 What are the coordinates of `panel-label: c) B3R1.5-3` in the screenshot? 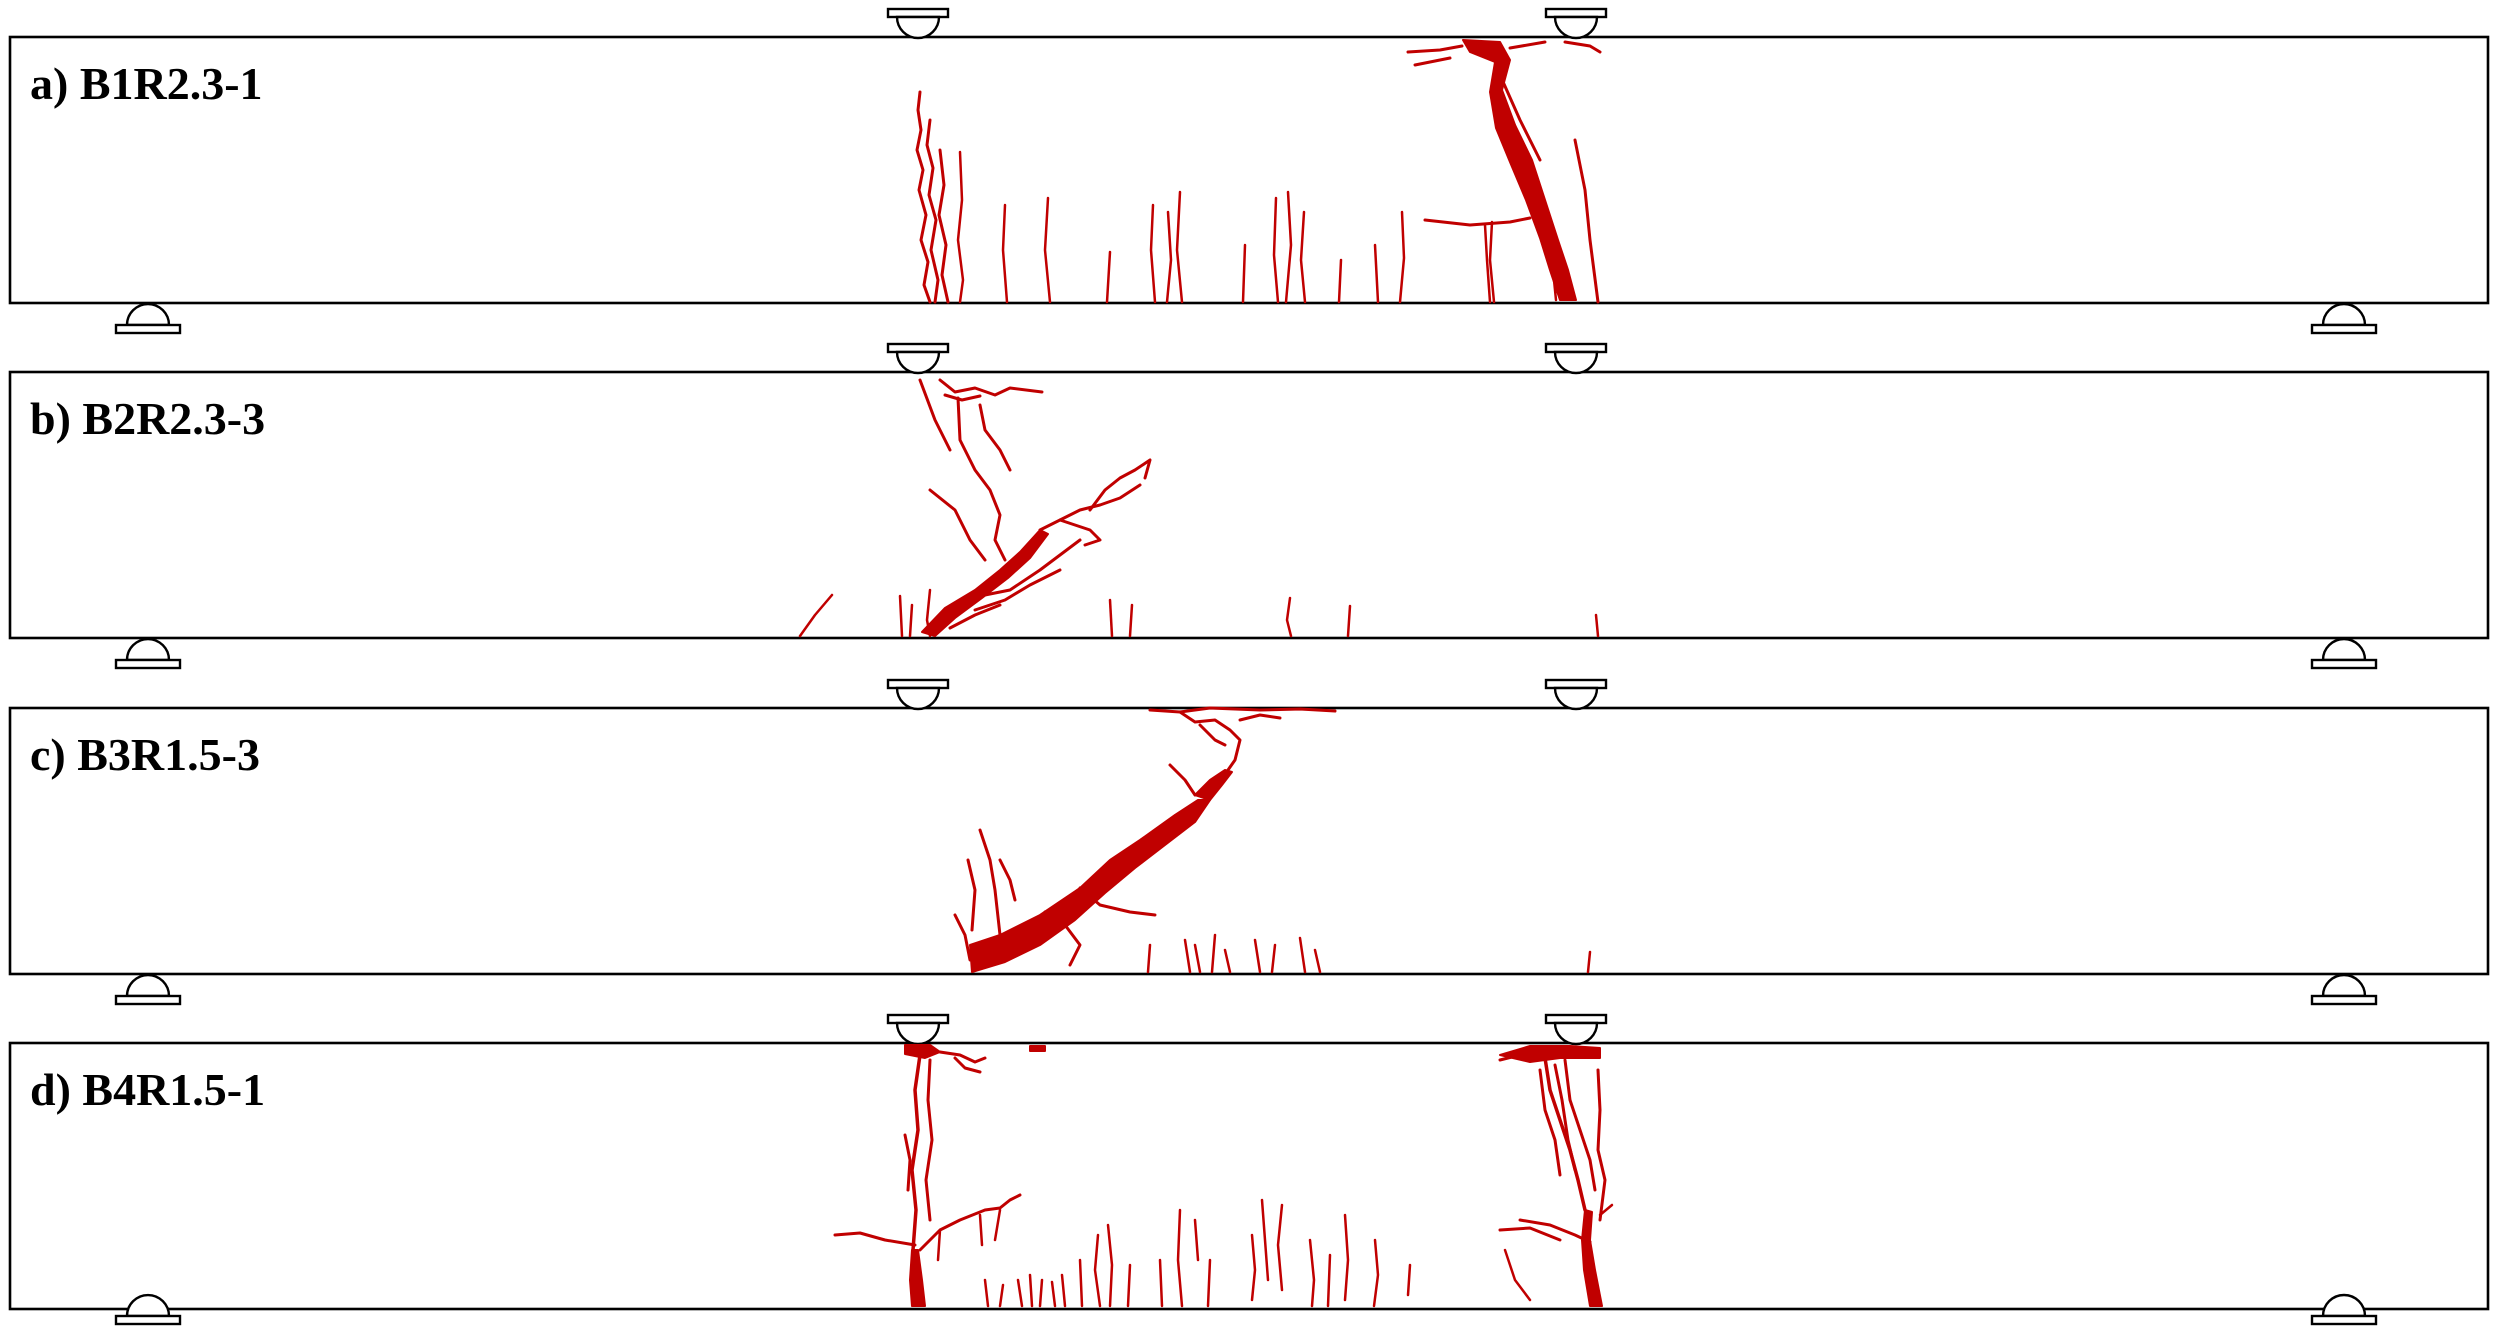 It's located at (145, 754).